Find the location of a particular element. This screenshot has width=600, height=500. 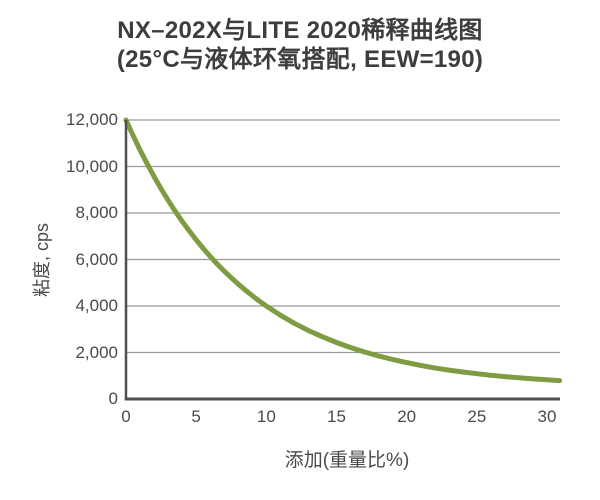

x-tick-label: 30 is located at coordinates (547, 416).